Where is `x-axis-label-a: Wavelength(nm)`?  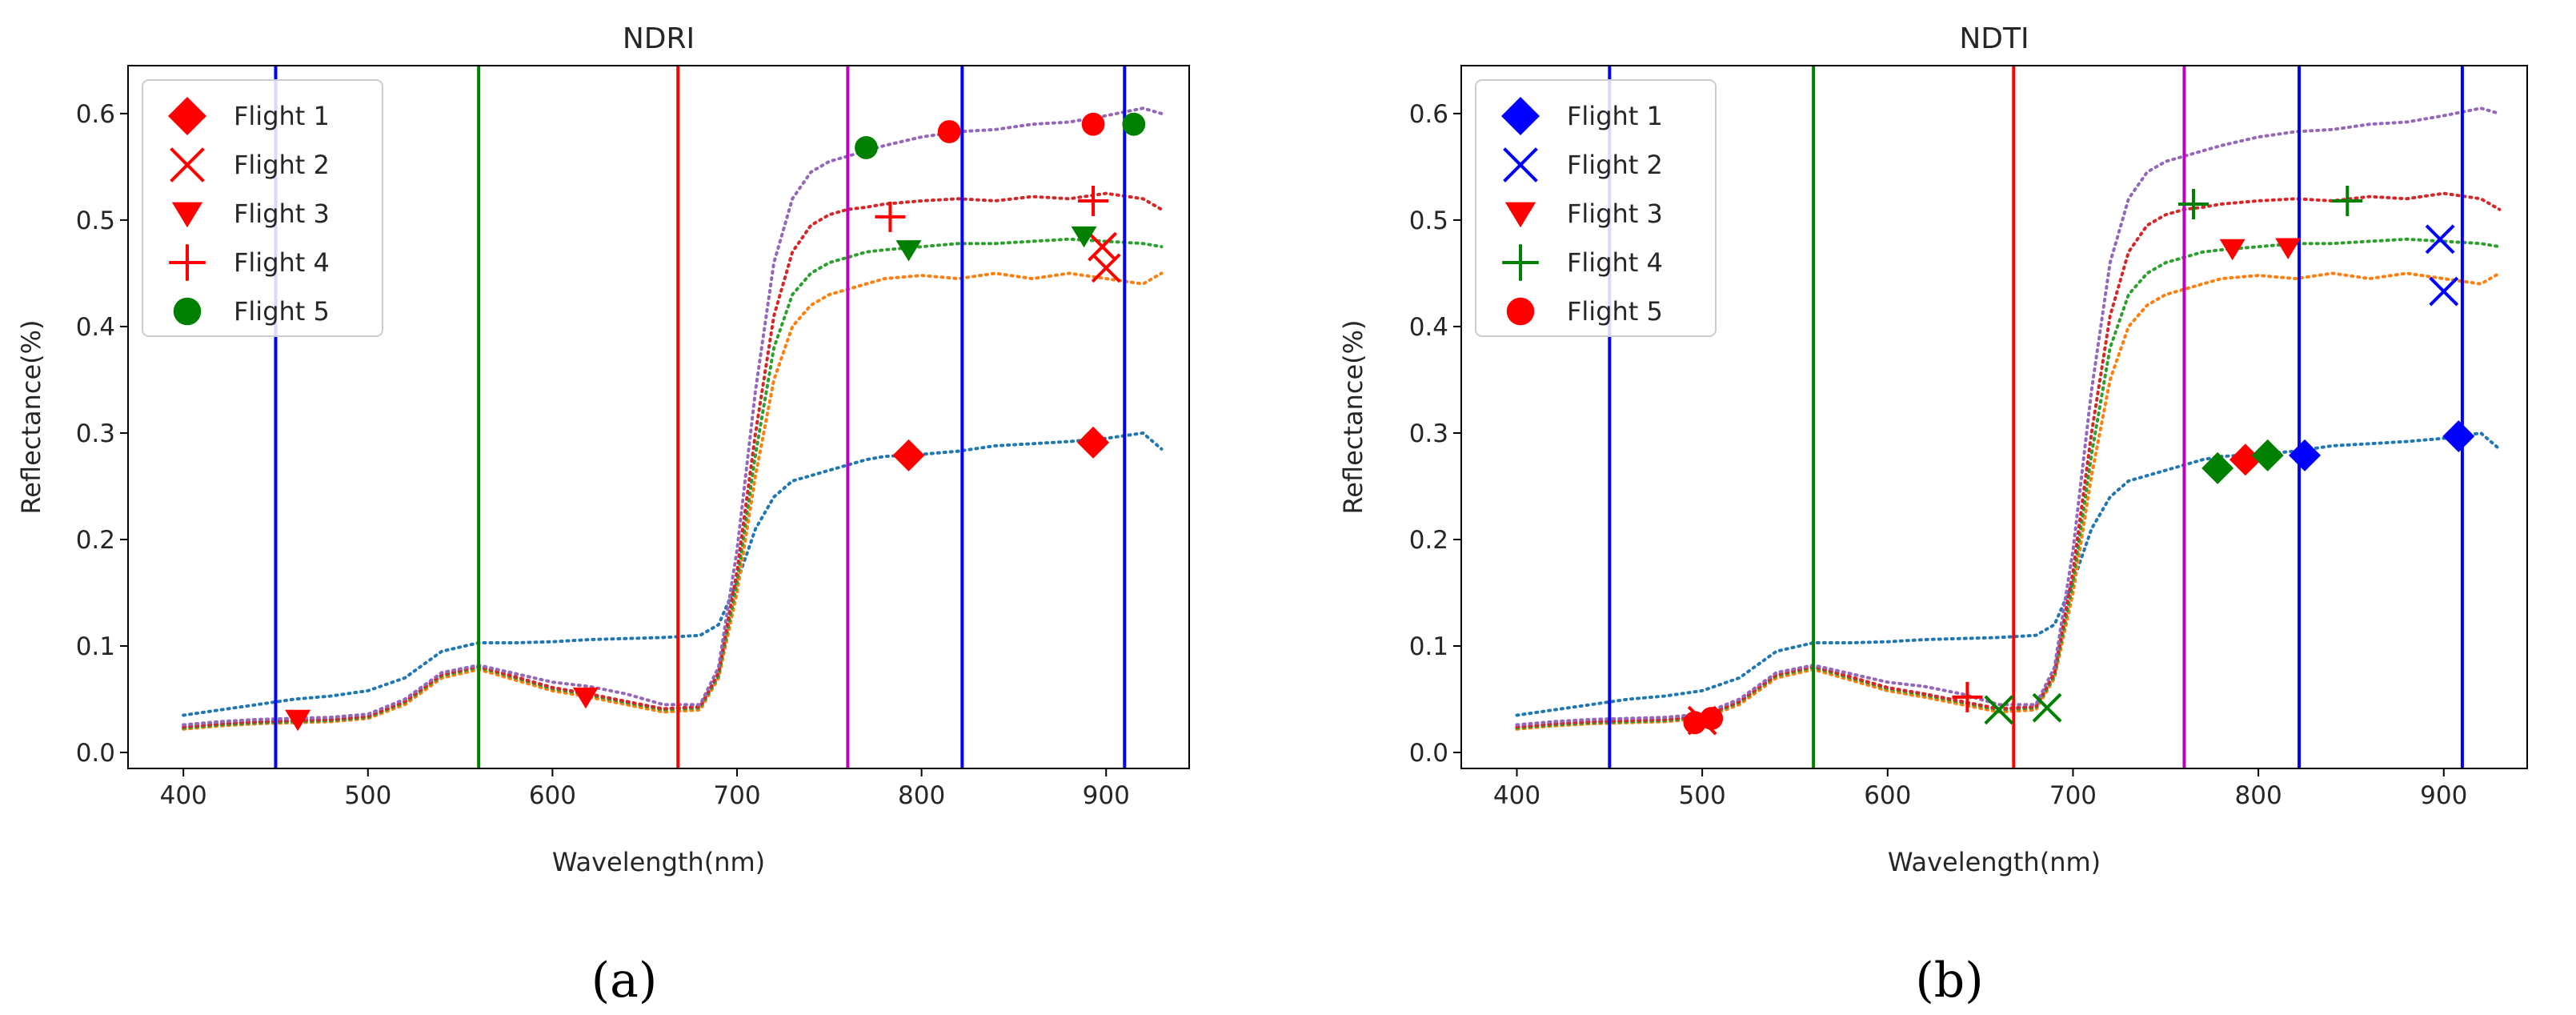 x-axis-label-a: Wavelength(nm) is located at coordinates (658, 862).